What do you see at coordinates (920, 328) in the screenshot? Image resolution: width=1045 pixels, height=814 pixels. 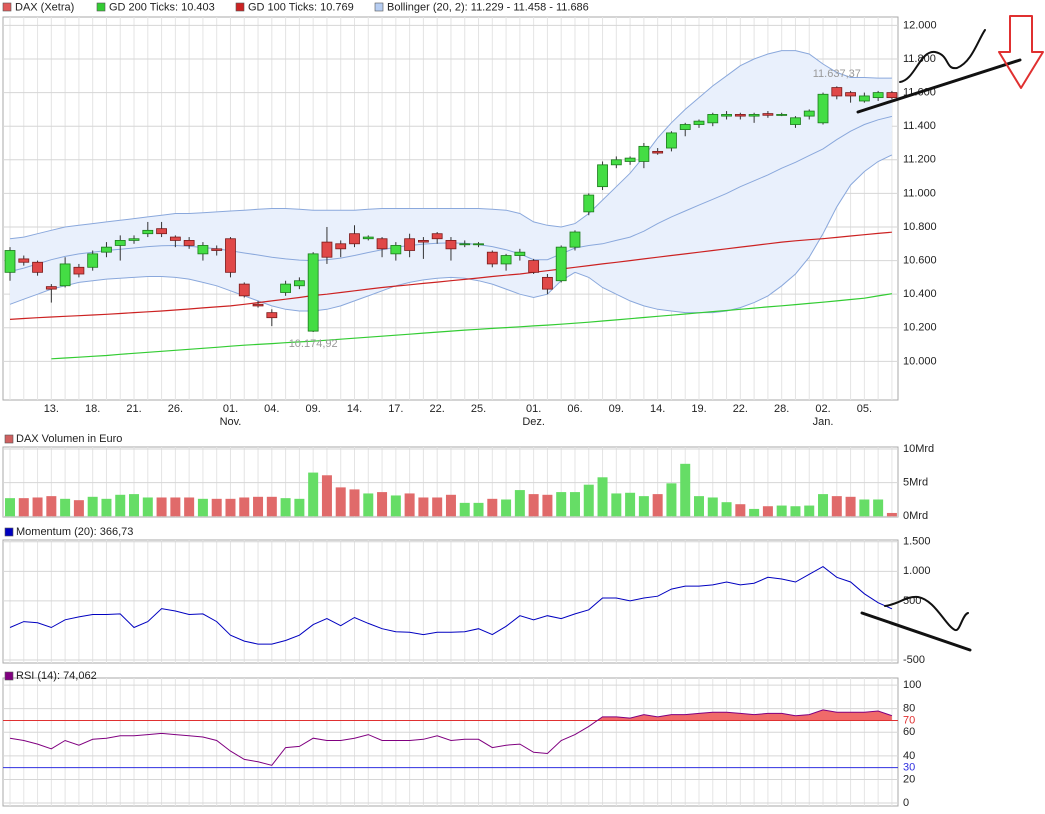 I see `y-tick-label: 10.200` at bounding box center [920, 328].